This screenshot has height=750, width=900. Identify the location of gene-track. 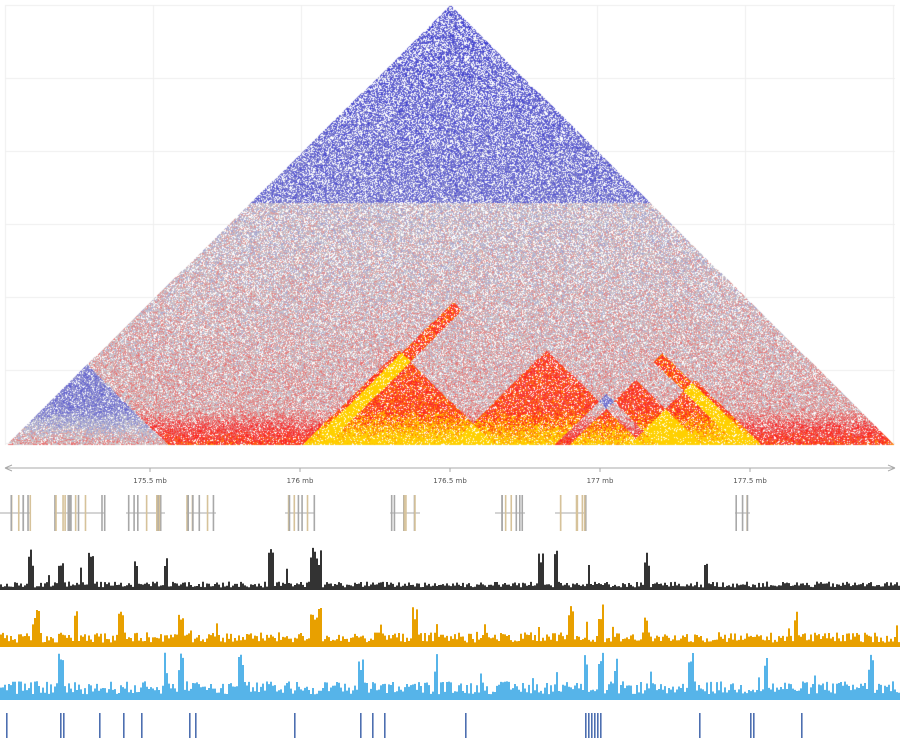
(375, 513).